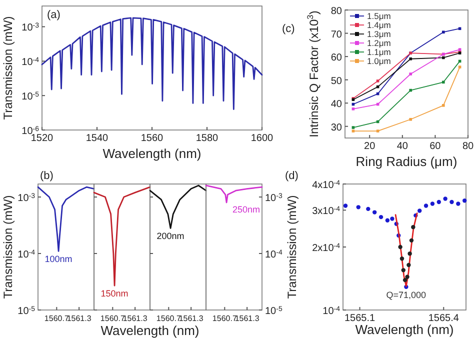 The image size is (474, 338). I want to click on x-tick-label: 40, so click(402, 146).